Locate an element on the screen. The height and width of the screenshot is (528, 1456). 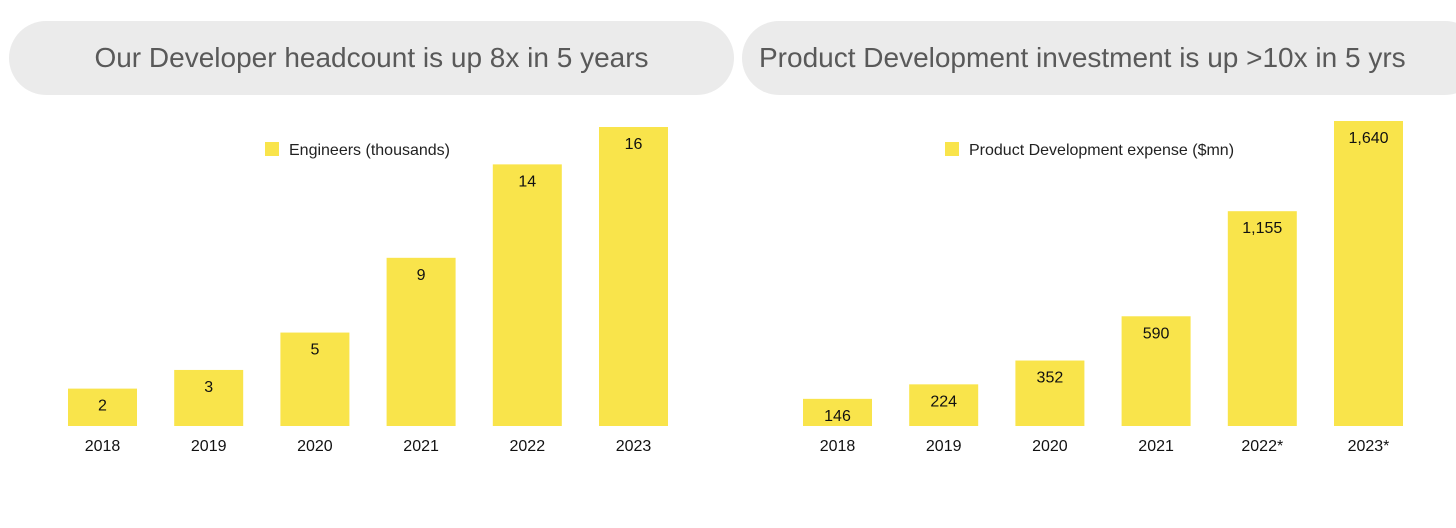
category-label: 2022 is located at coordinates (528, 446).